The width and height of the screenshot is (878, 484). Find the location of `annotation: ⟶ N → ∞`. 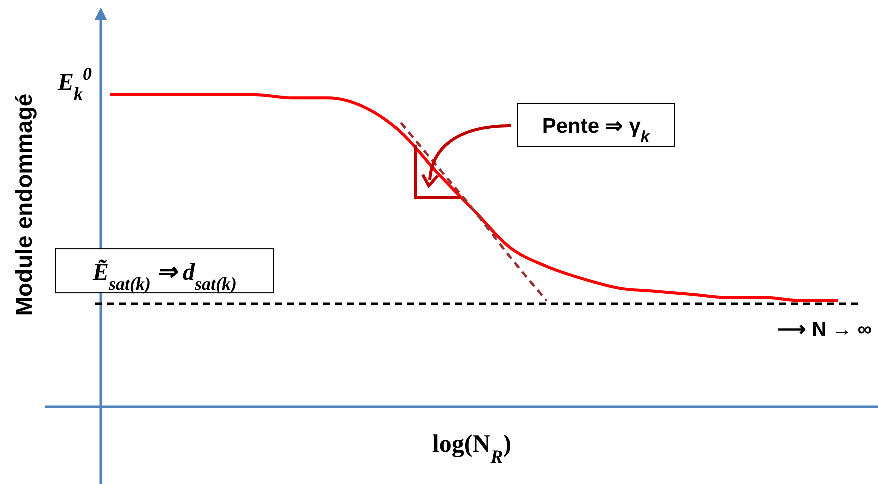

annotation: ⟶ N → ∞ is located at coordinates (825, 330).